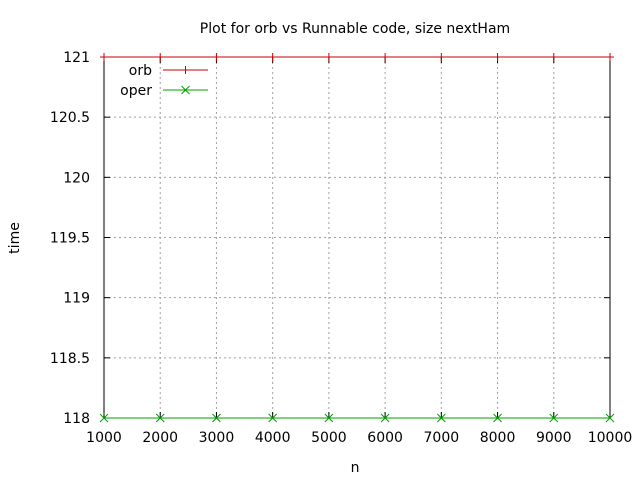 Image resolution: width=640 pixels, height=480 pixels. I want to click on x-tick-label: 4000, so click(273, 438).